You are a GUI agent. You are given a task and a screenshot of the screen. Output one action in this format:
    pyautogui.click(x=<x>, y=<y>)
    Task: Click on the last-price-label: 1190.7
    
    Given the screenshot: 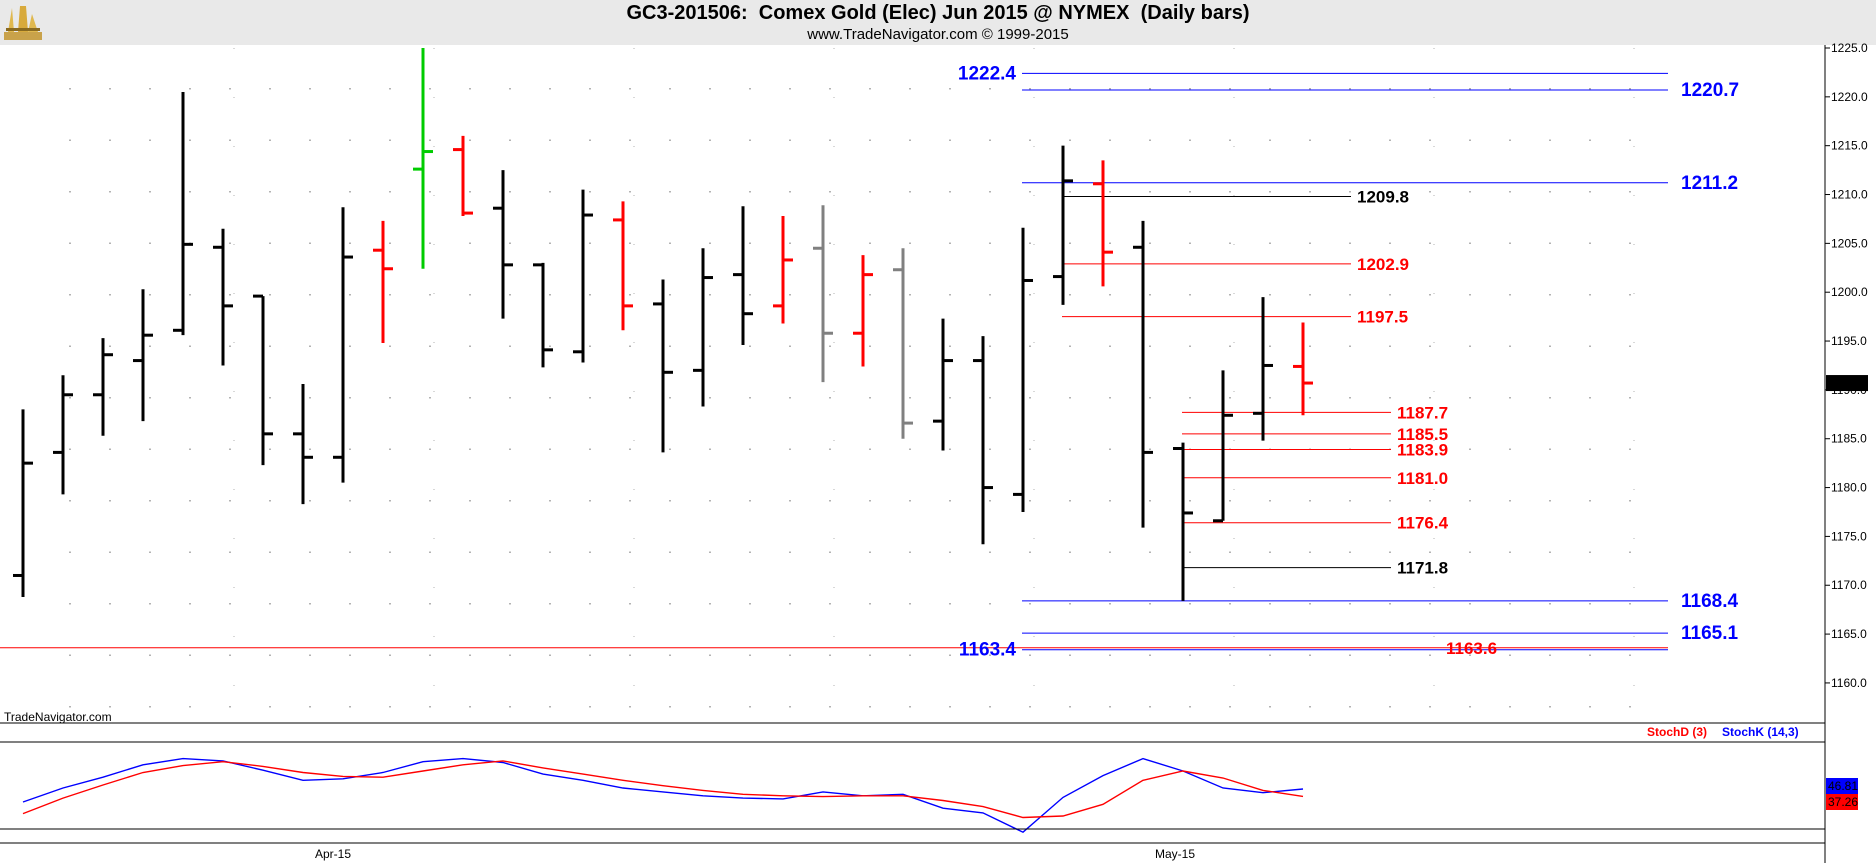 What is the action you would take?
    pyautogui.click(x=1847, y=383)
    